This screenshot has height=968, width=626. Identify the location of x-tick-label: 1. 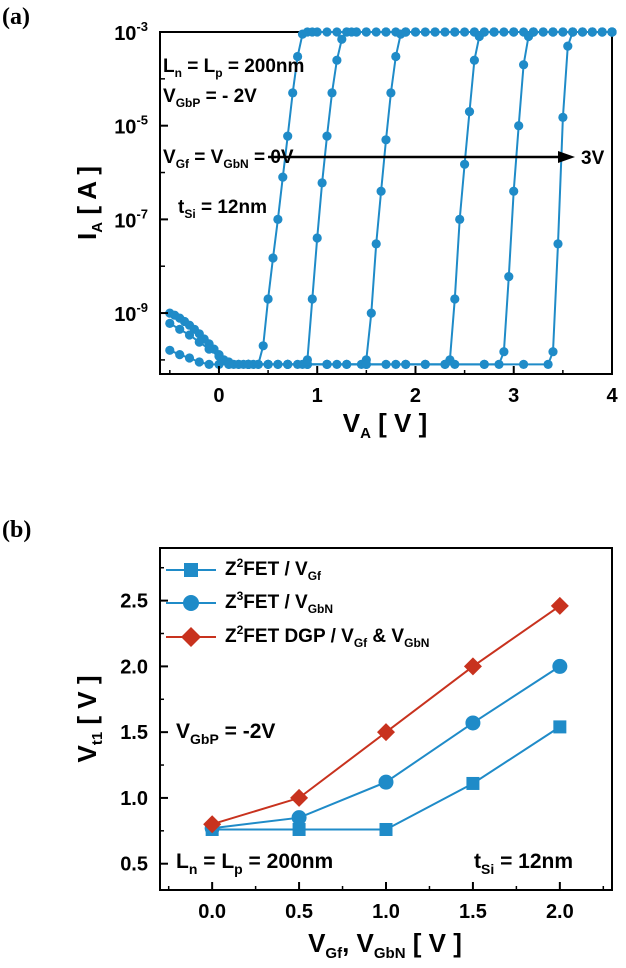
(317, 396).